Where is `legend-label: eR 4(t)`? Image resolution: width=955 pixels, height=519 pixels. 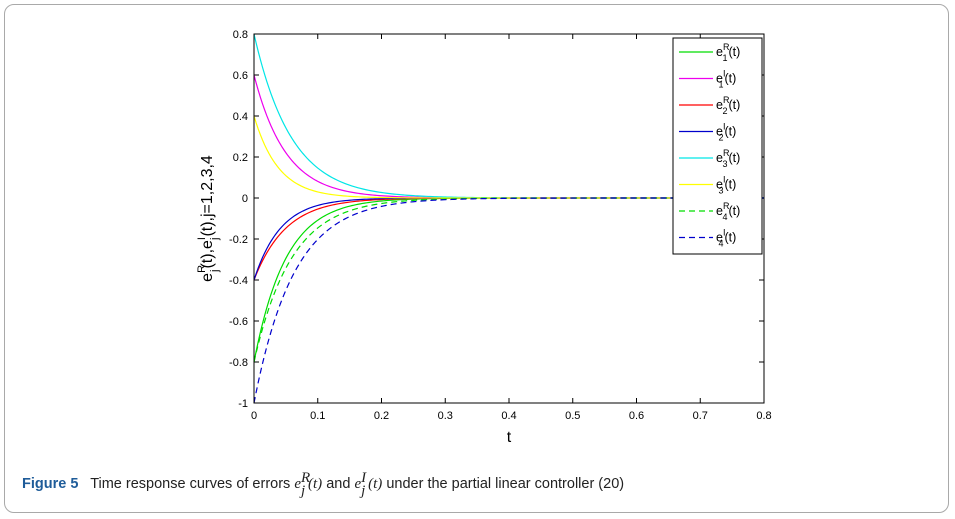
legend-label: eR 4(t) is located at coordinates (728, 211).